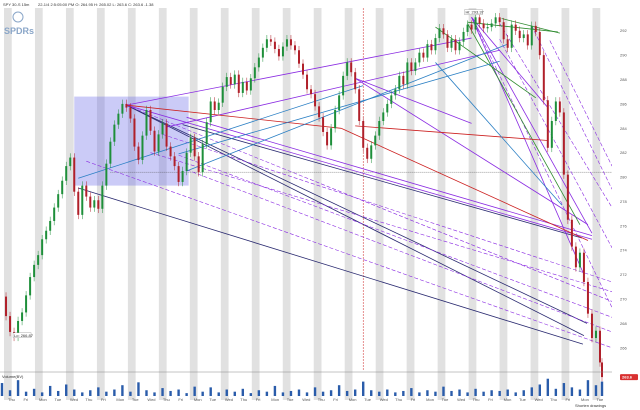 This screenshot has height=410, width=640. What do you see at coordinates (464, 184) in the screenshot?
I see `trendline-red` at bounding box center [464, 184].